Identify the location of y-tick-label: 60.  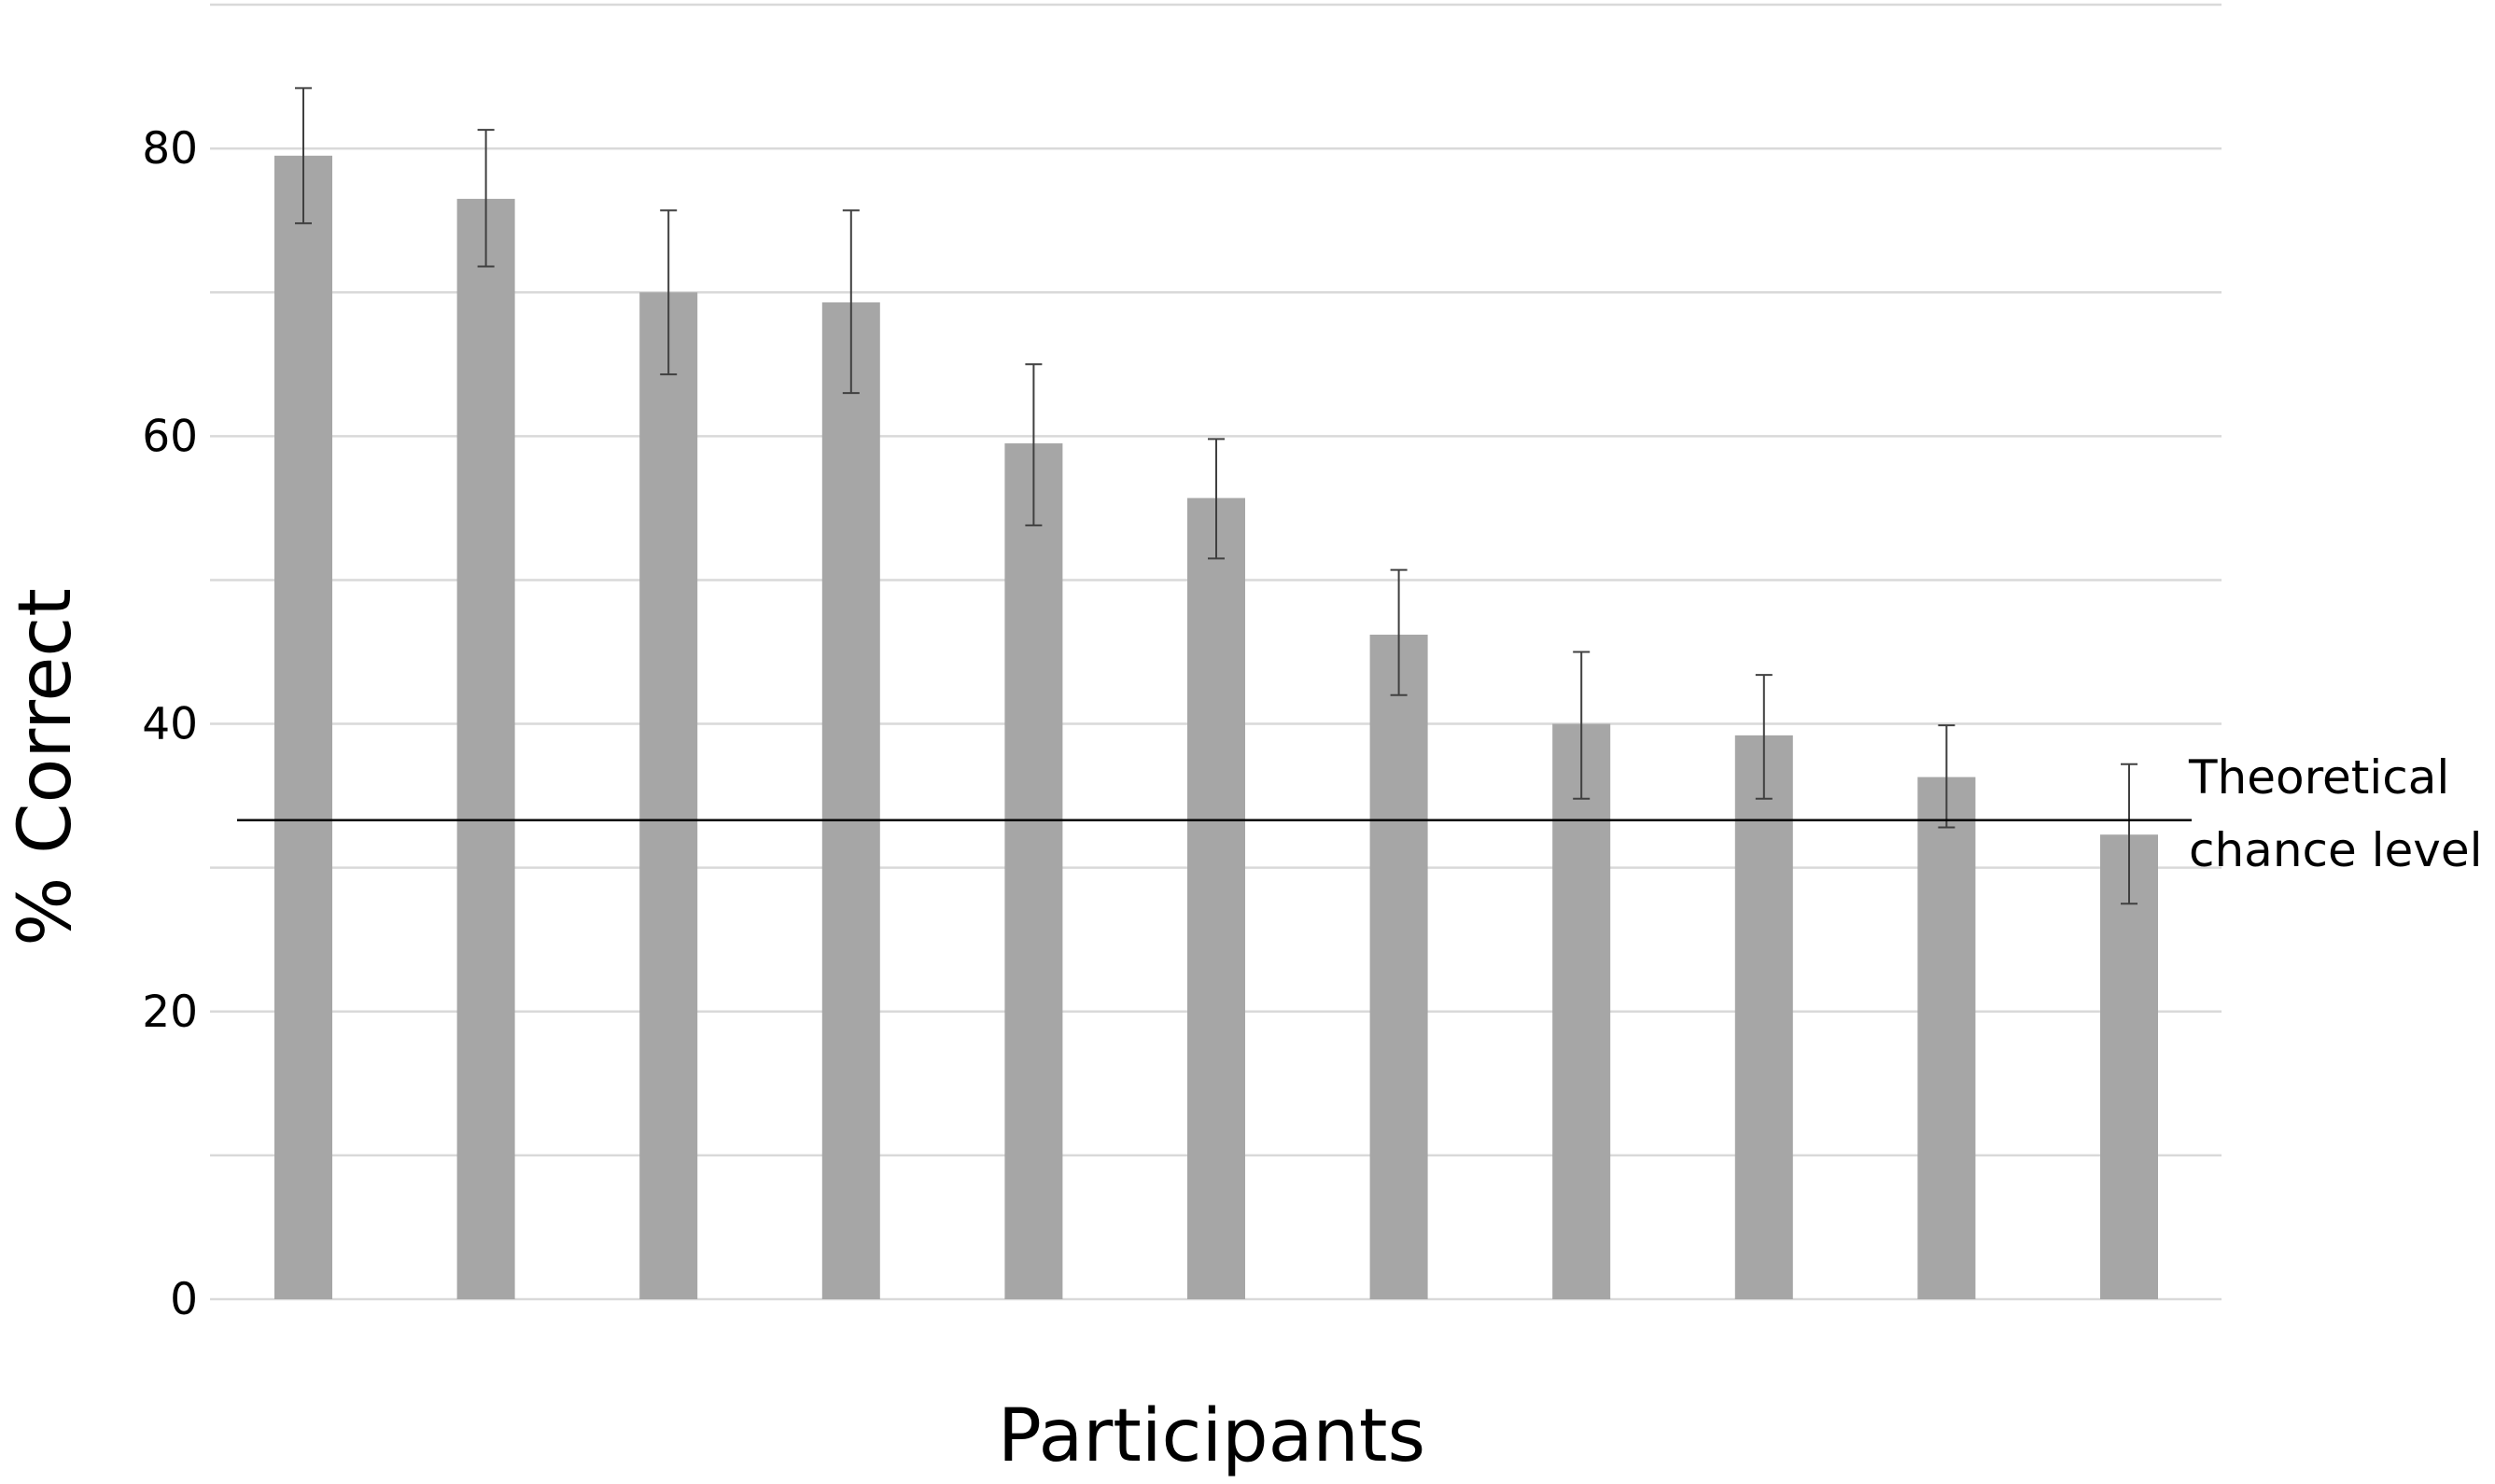
(170, 436).